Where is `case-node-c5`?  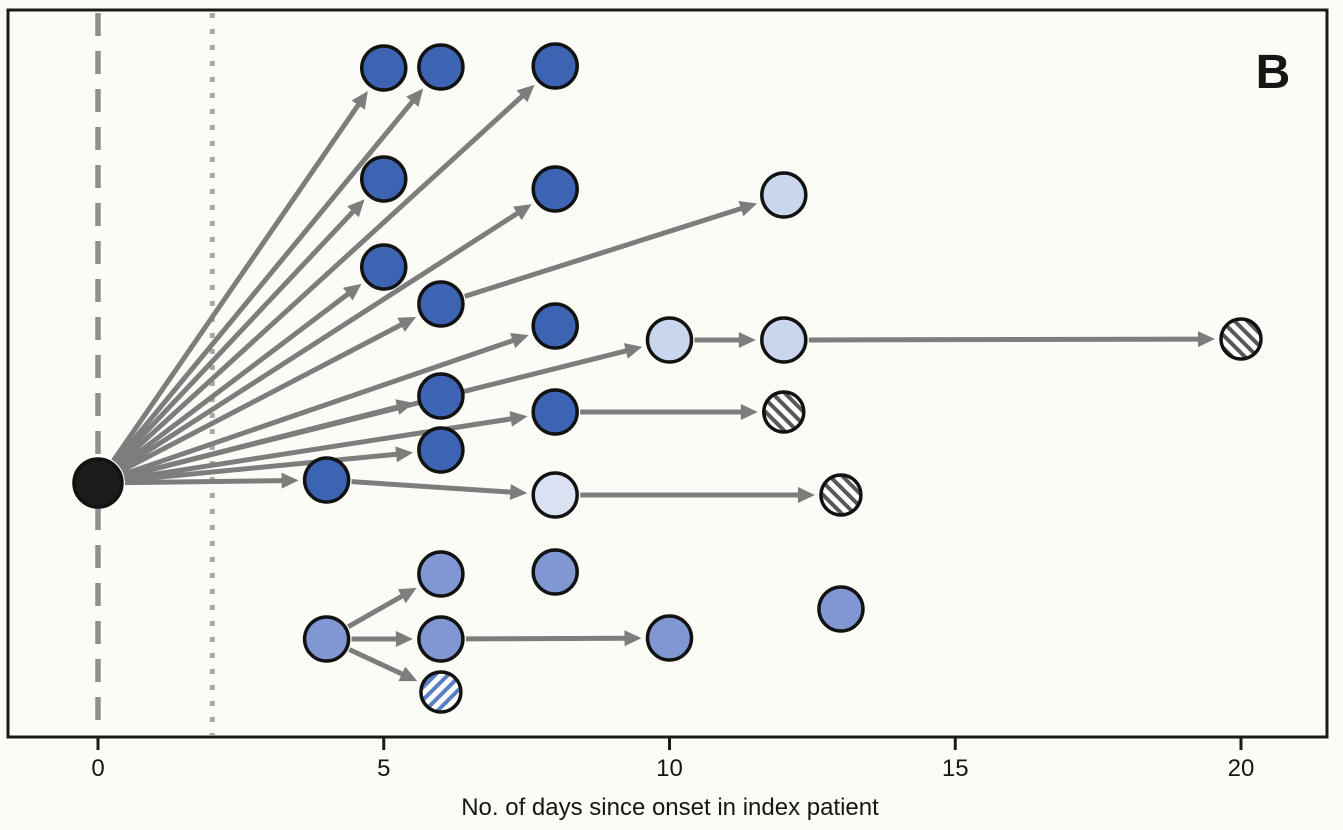
case-node-c5 is located at coordinates (555, 572).